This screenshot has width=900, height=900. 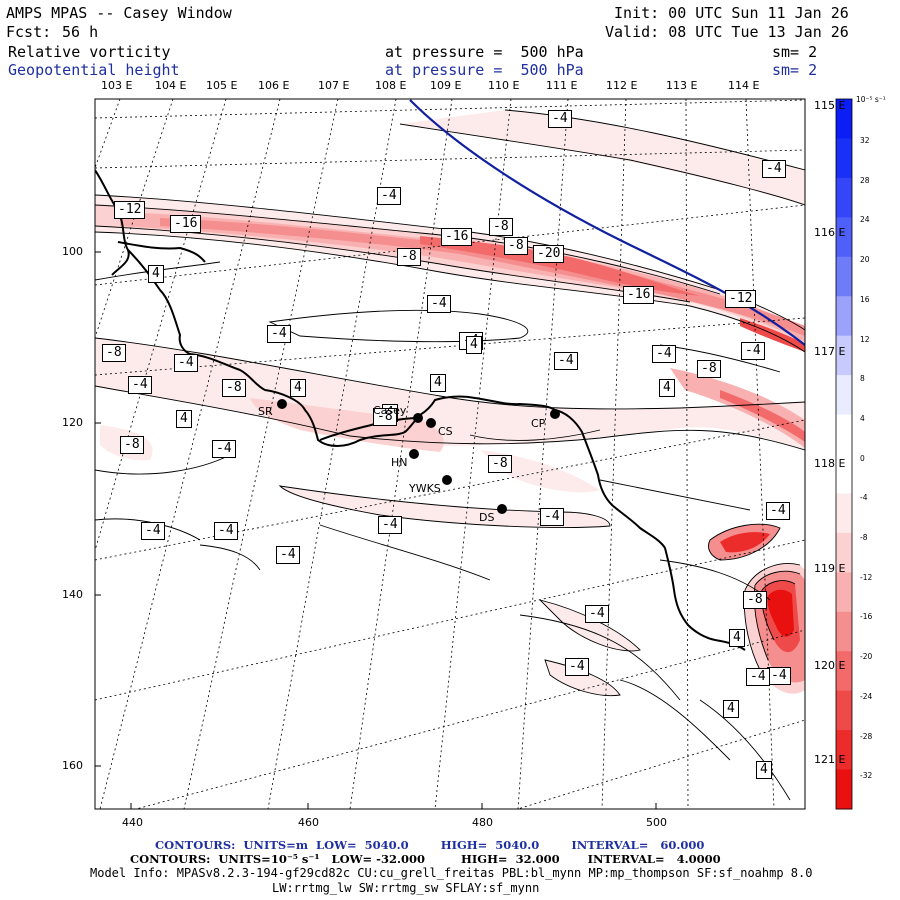 What do you see at coordinates (265, 411) in the screenshot?
I see `station-sr-label: SR` at bounding box center [265, 411].